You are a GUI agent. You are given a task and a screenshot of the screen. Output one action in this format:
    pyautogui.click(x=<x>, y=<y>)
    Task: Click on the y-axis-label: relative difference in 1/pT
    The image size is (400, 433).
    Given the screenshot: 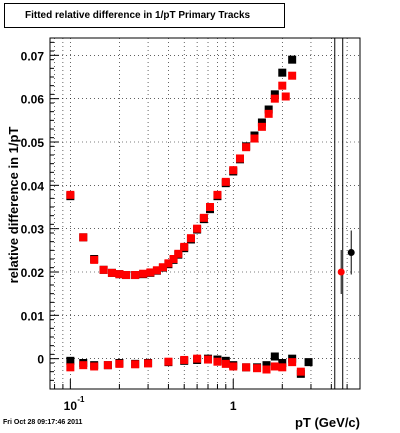 What is the action you would take?
    pyautogui.click(x=13, y=205)
    